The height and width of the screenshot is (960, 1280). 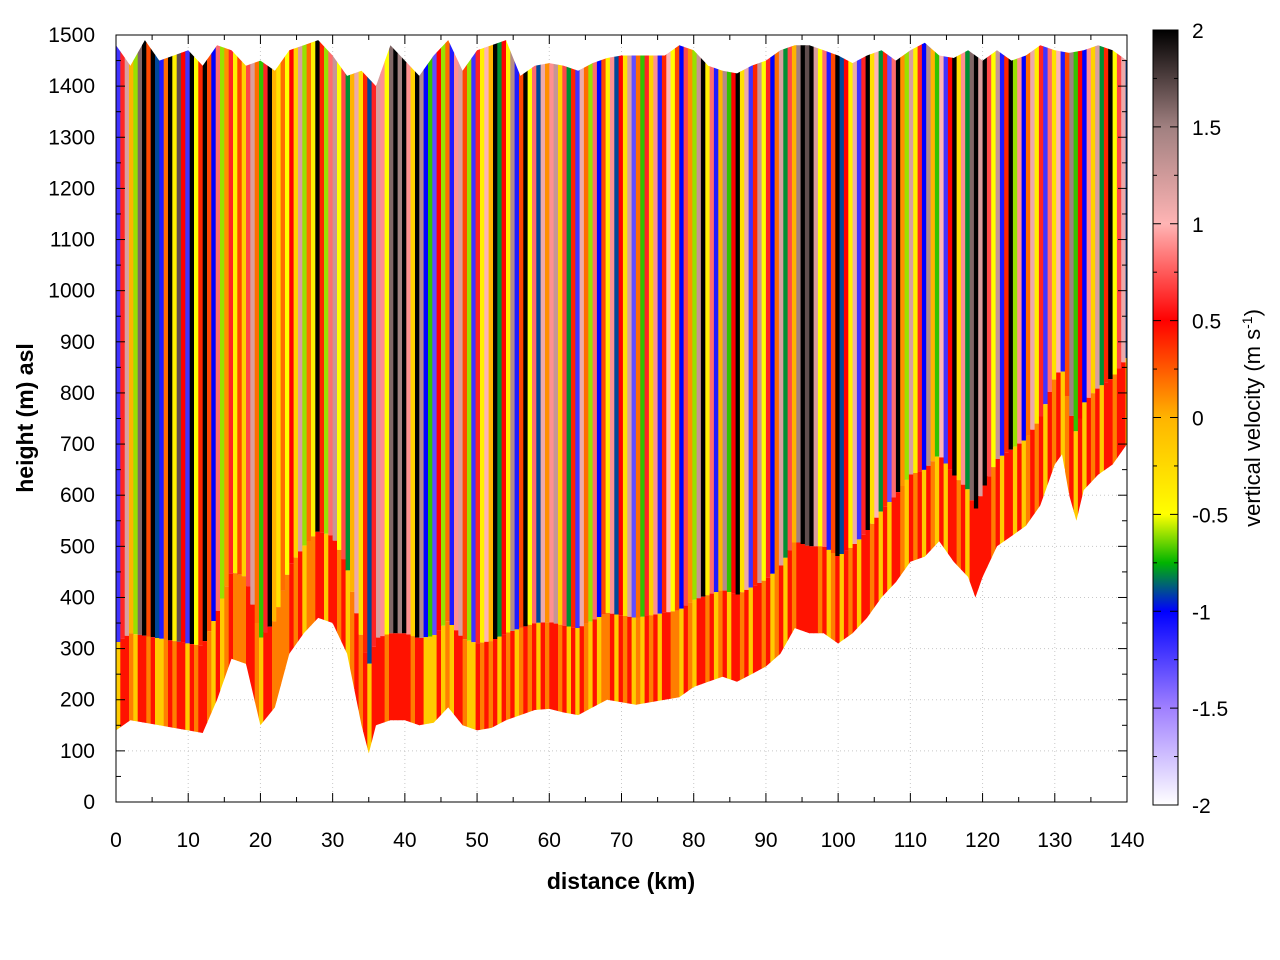 What do you see at coordinates (910, 840) in the screenshot?
I see `x-tick-label: 110` at bounding box center [910, 840].